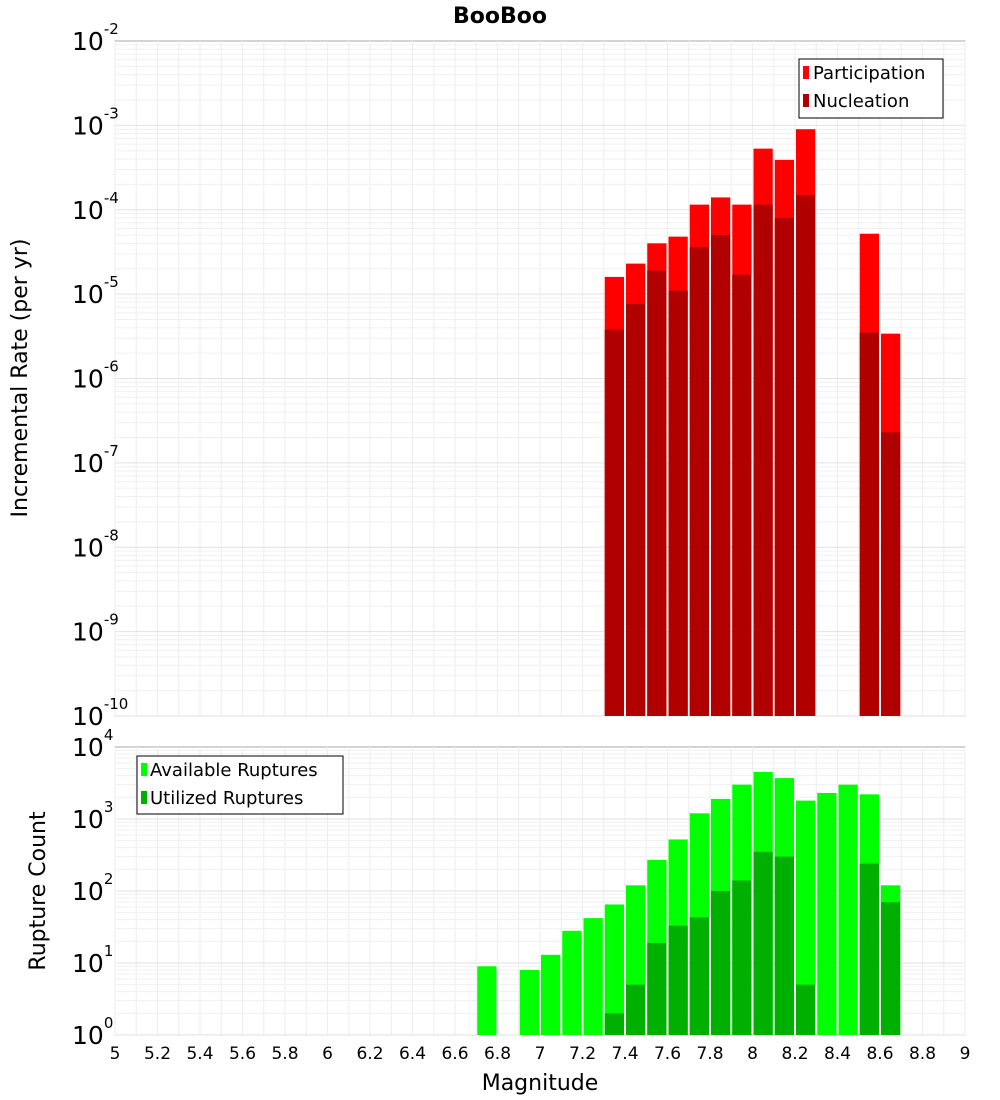 This screenshot has height=1100, width=1000. I want to click on x-tick-label: 7.2, so click(582, 1054).